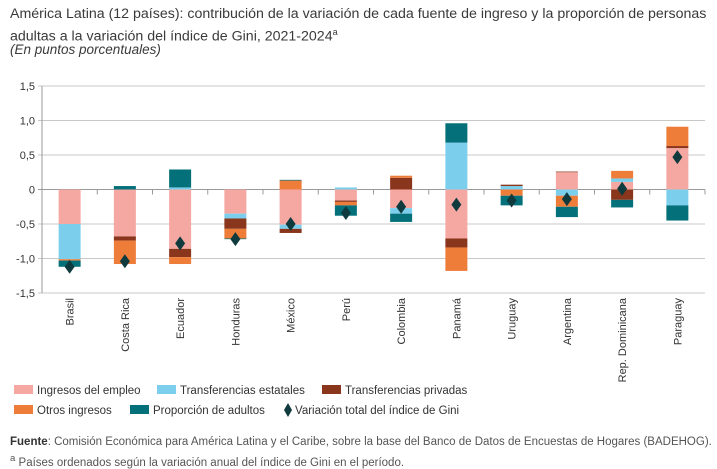 Image resolution: width=717 pixels, height=469 pixels. I want to click on x-tick-label: Panamá, so click(457, 318).